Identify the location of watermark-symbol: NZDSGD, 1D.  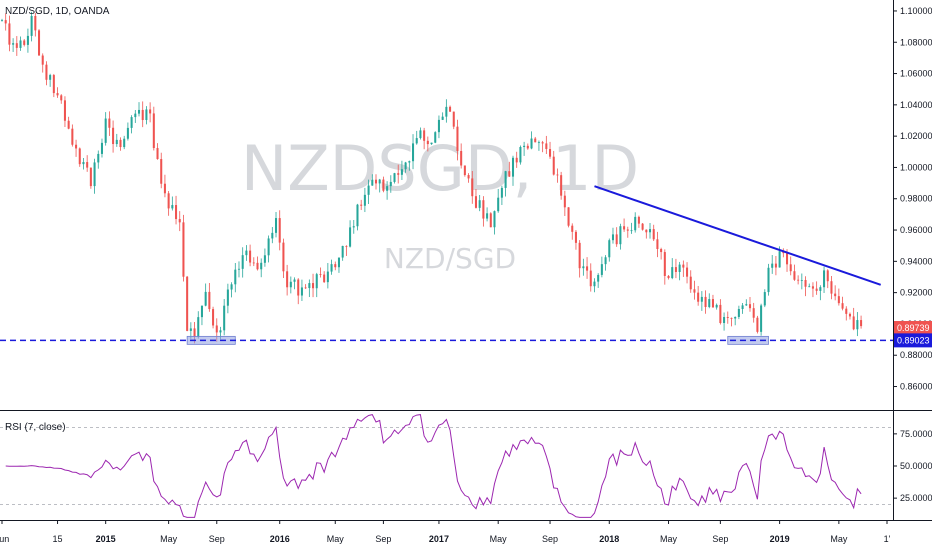
(440, 168).